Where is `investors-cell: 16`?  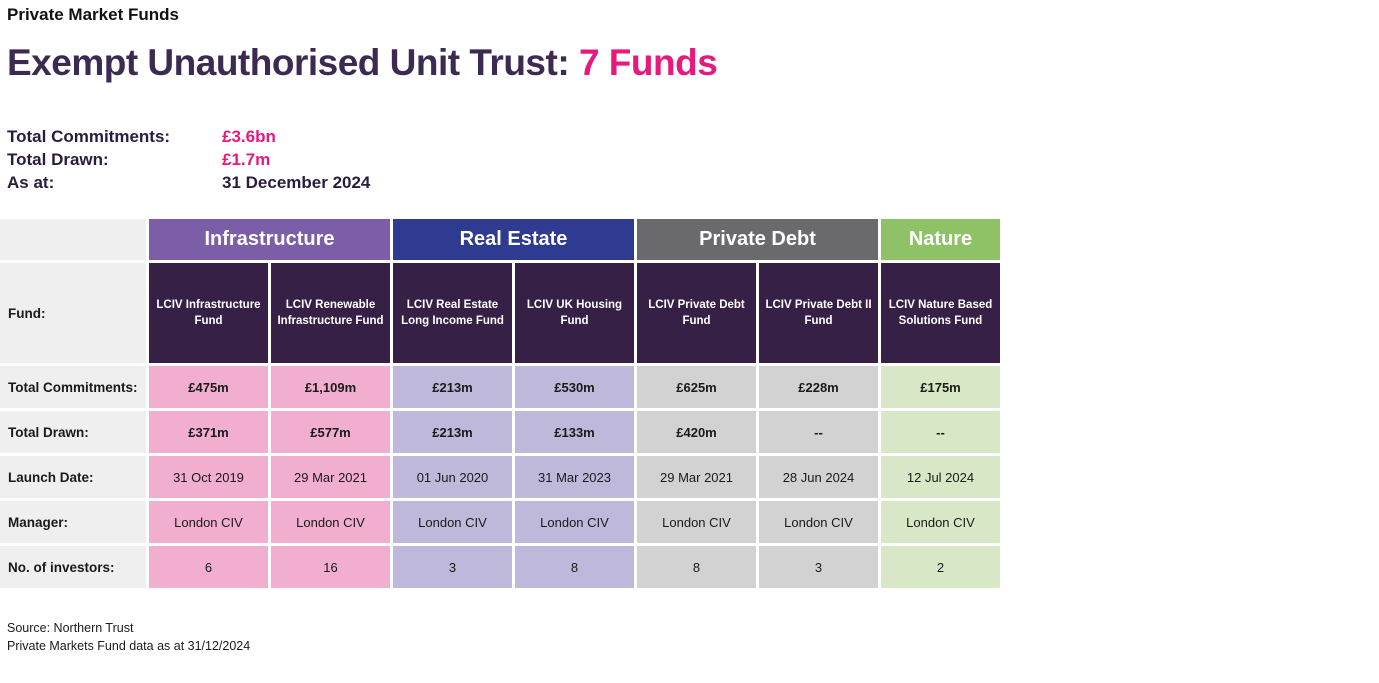
investors-cell: 16 is located at coordinates (330, 567).